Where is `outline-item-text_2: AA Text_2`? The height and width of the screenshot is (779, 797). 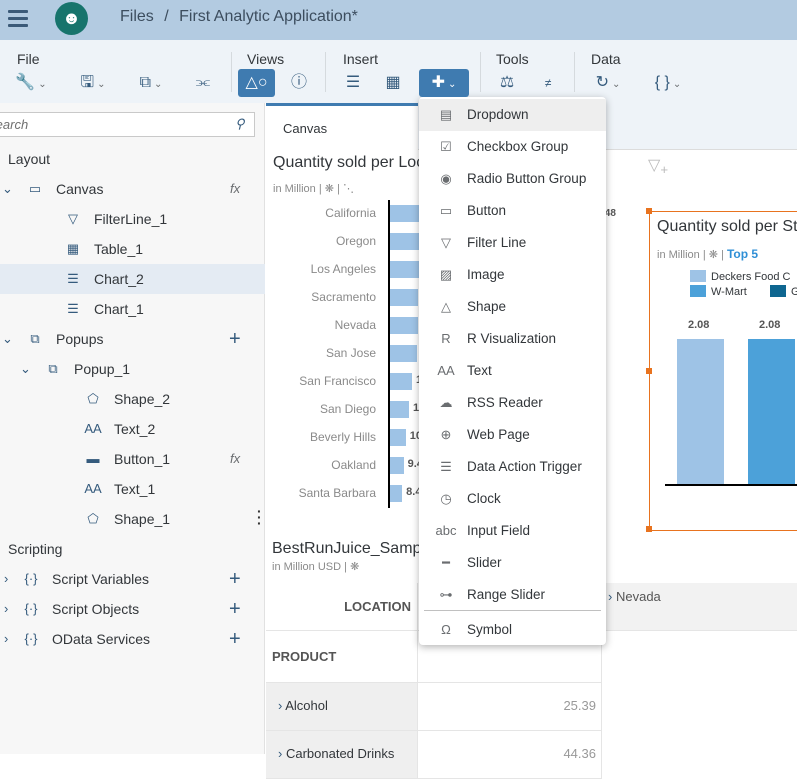
outline-item-text_2: AA Text_2 is located at coordinates (132, 429).